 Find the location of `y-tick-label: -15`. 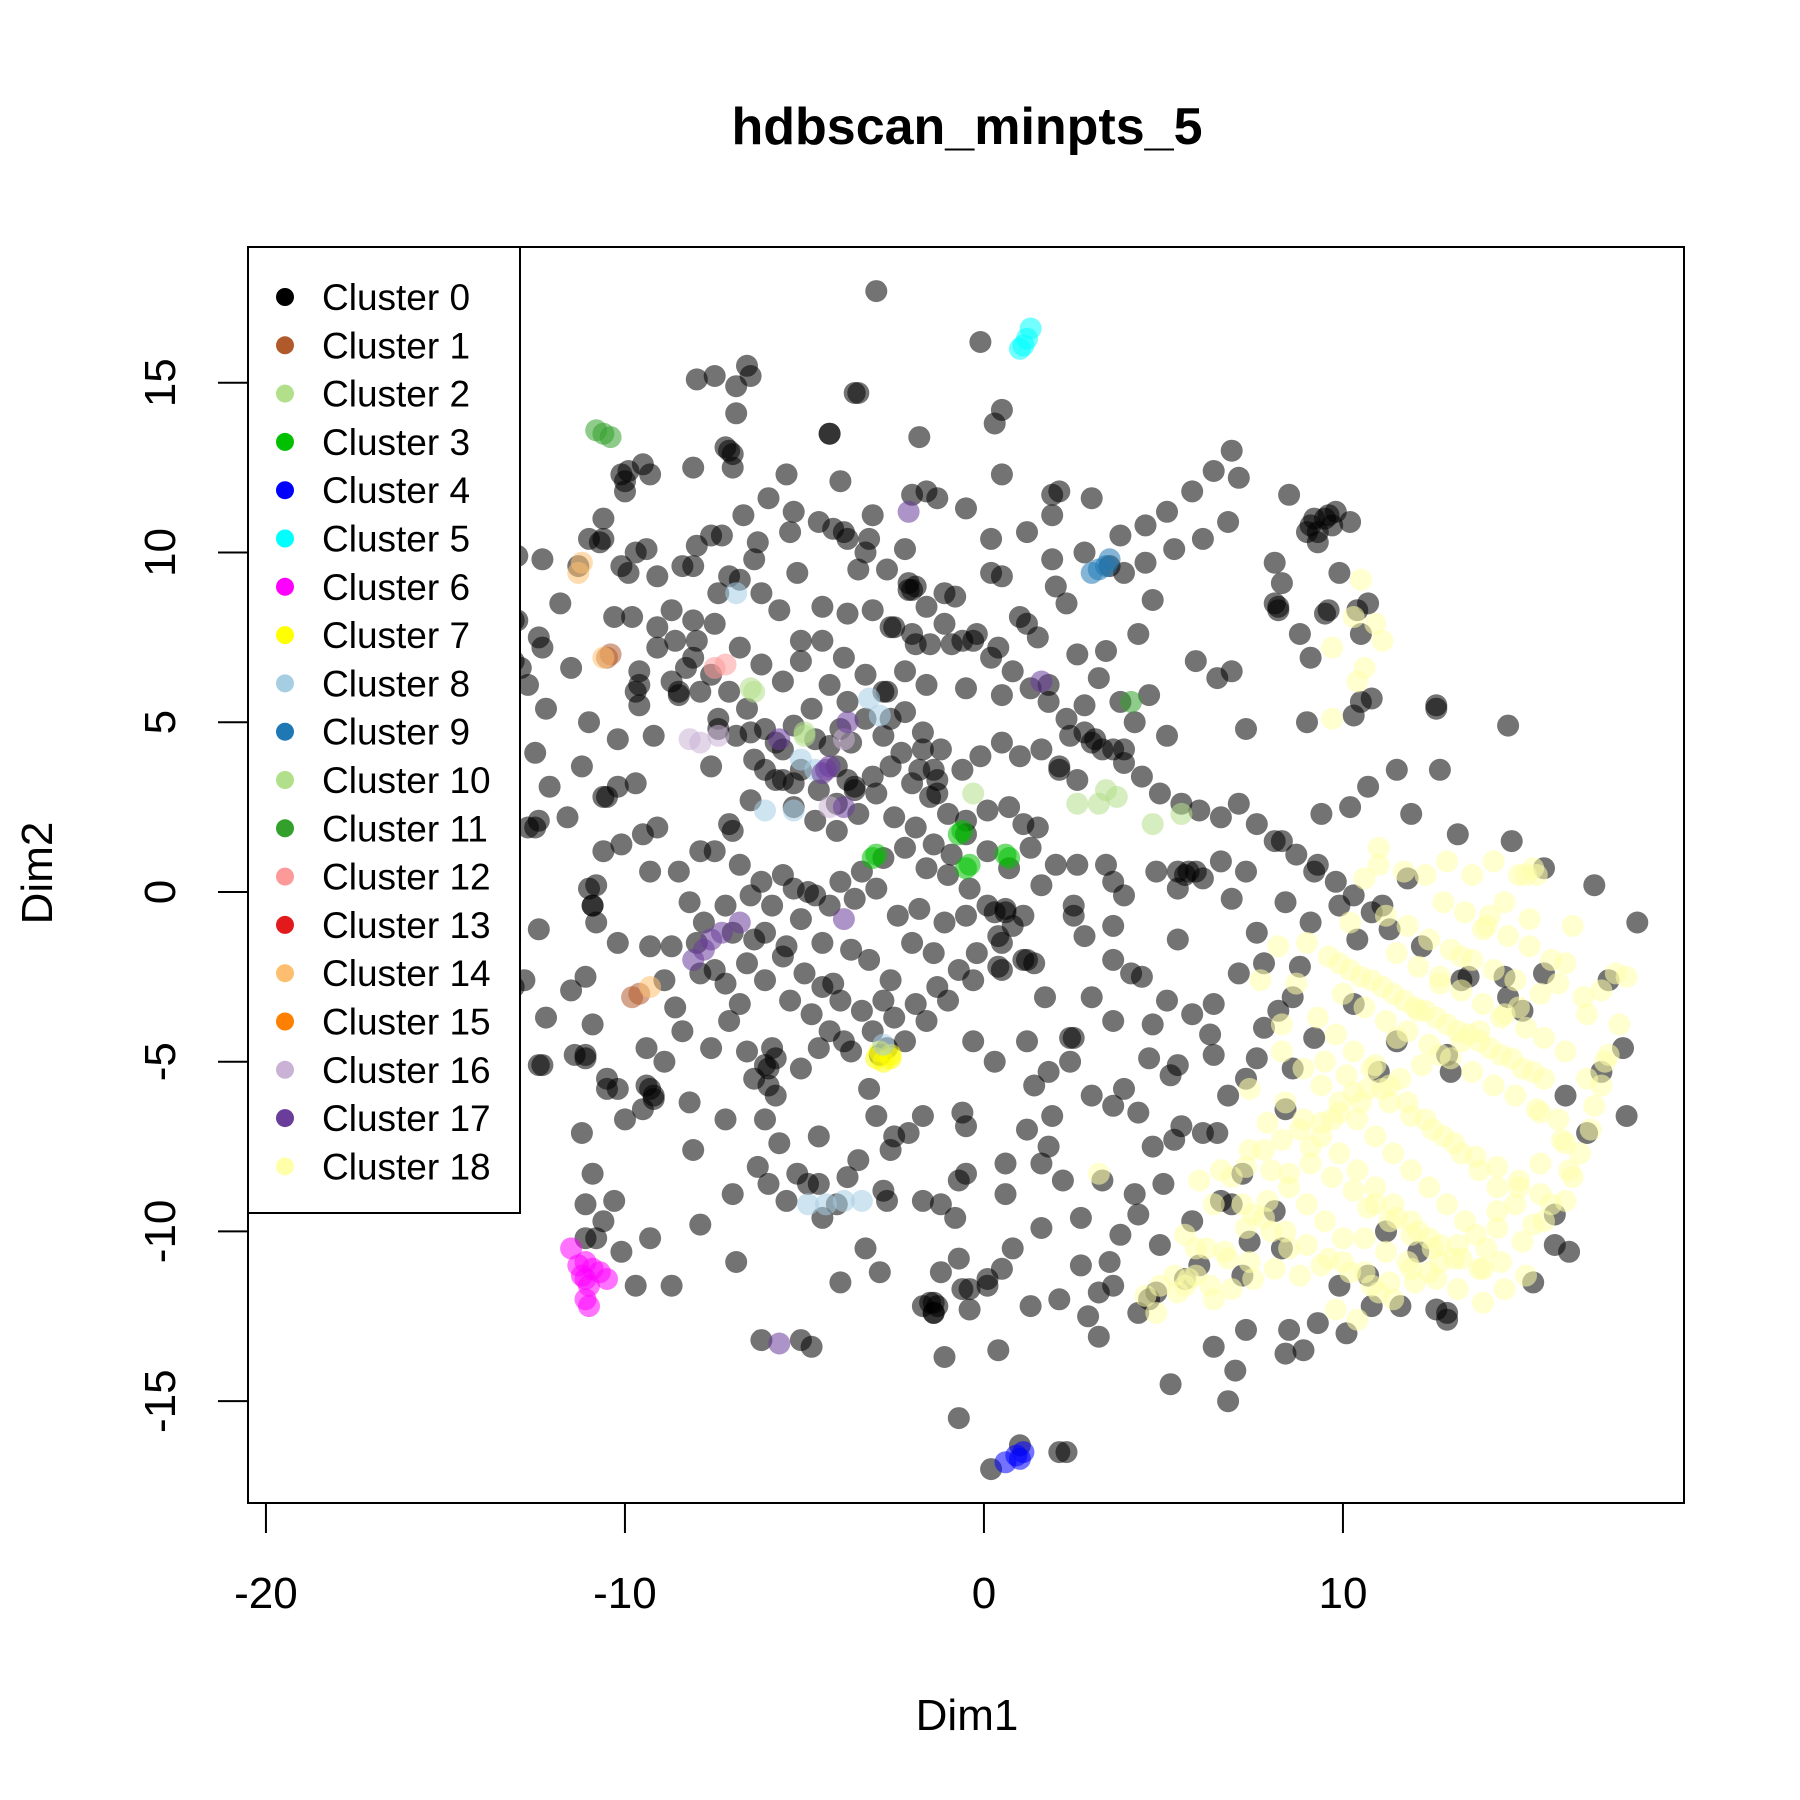

y-tick-label: -15 is located at coordinates (160, 1401).